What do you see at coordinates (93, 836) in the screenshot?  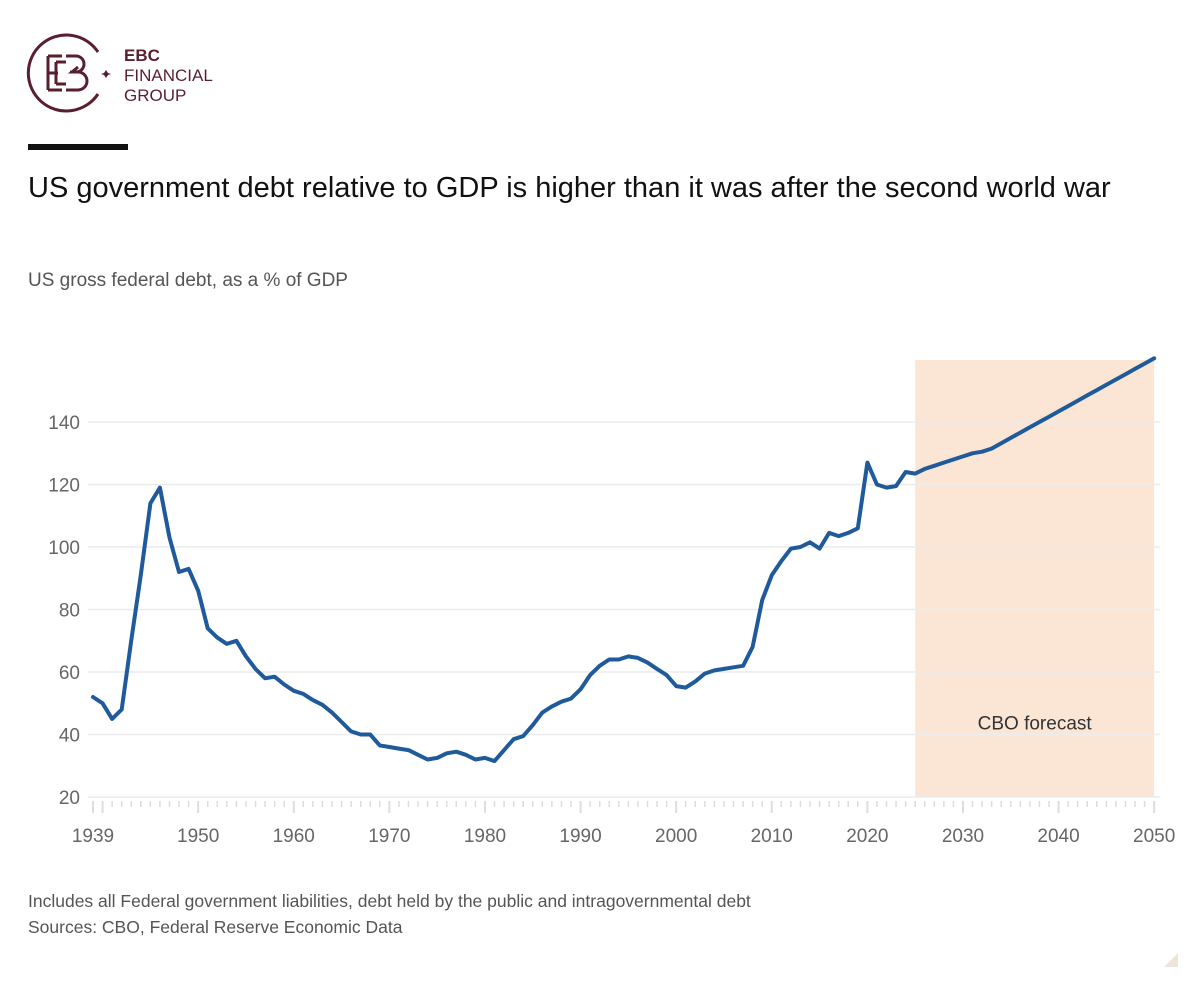 I see `x-tick-label: 1939` at bounding box center [93, 836].